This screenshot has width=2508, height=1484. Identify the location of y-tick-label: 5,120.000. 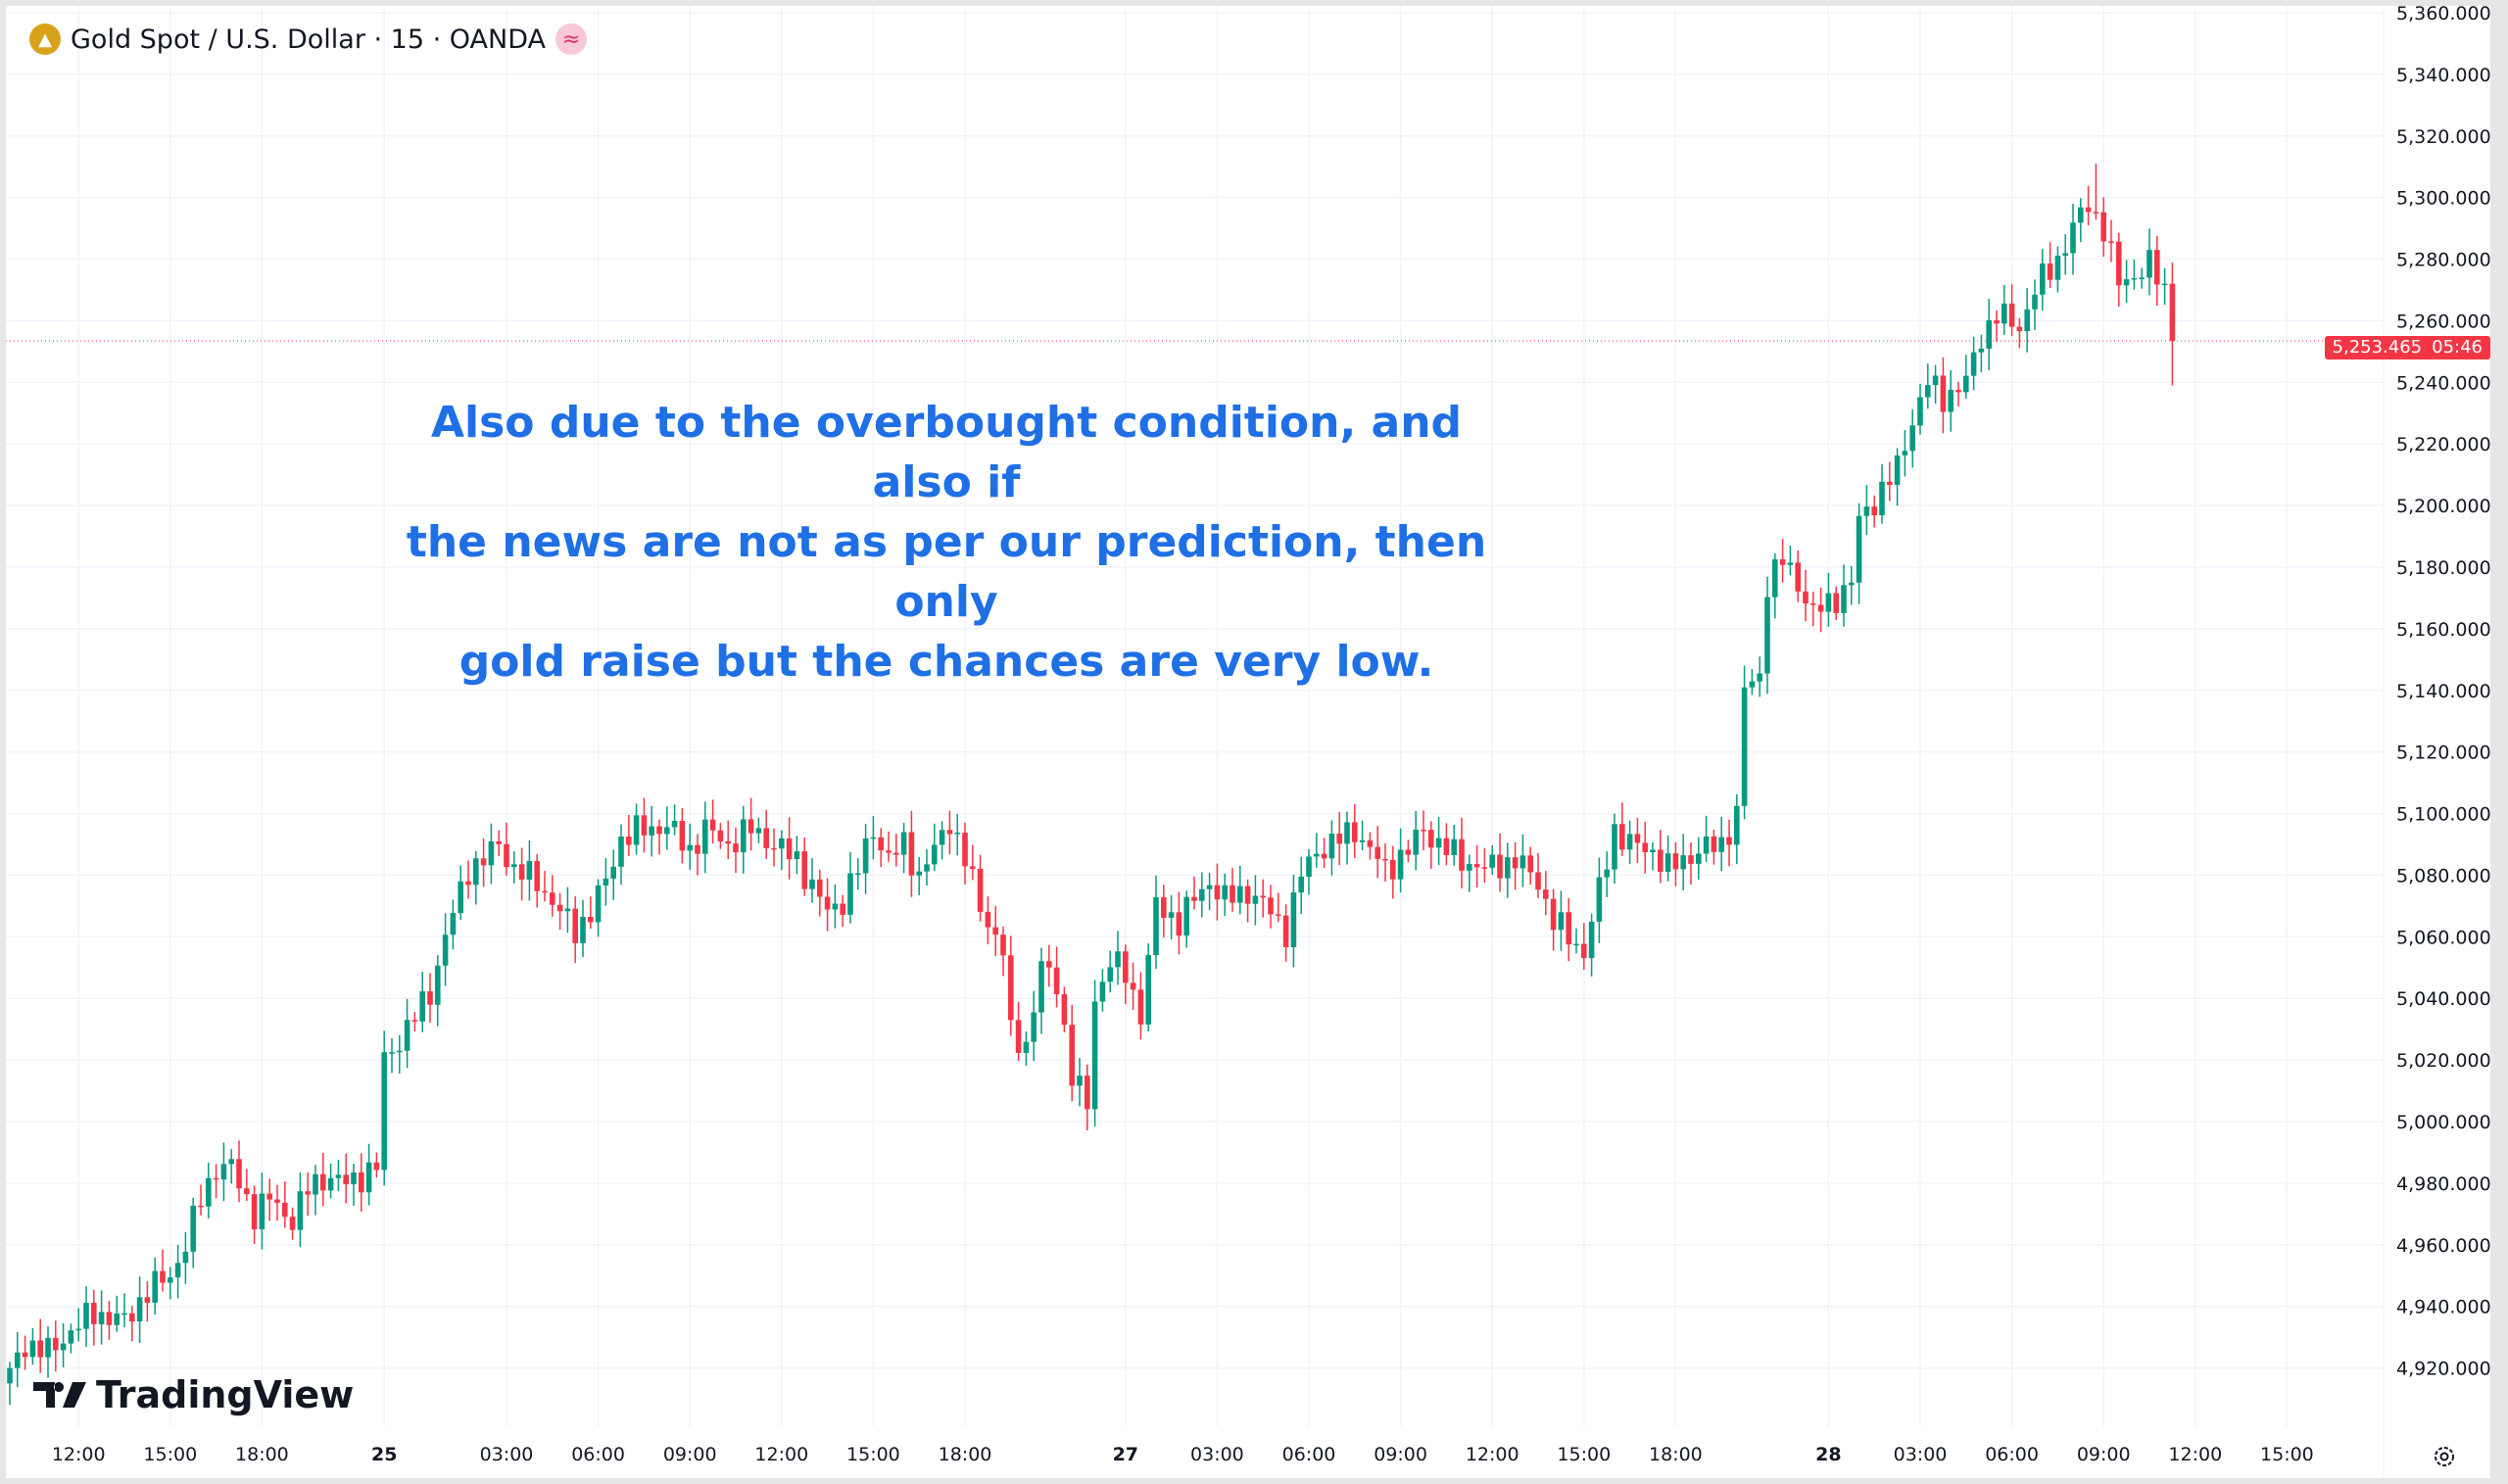
(2443, 753).